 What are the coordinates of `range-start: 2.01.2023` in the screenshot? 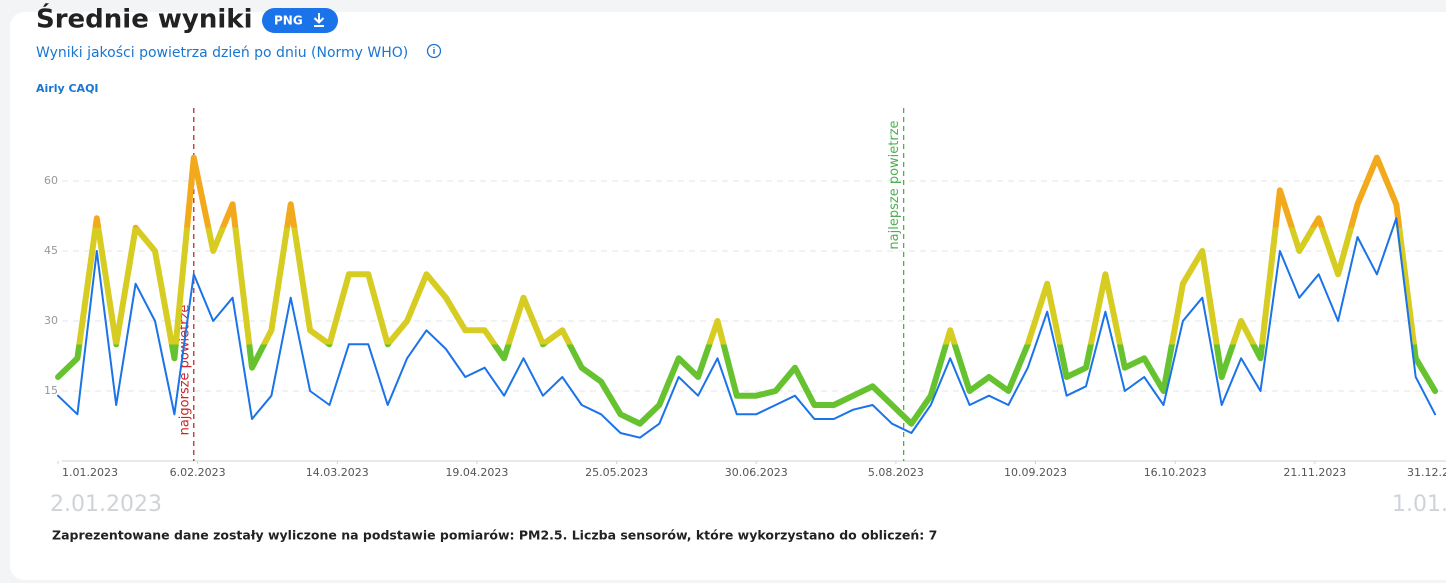 It's located at (106, 504).